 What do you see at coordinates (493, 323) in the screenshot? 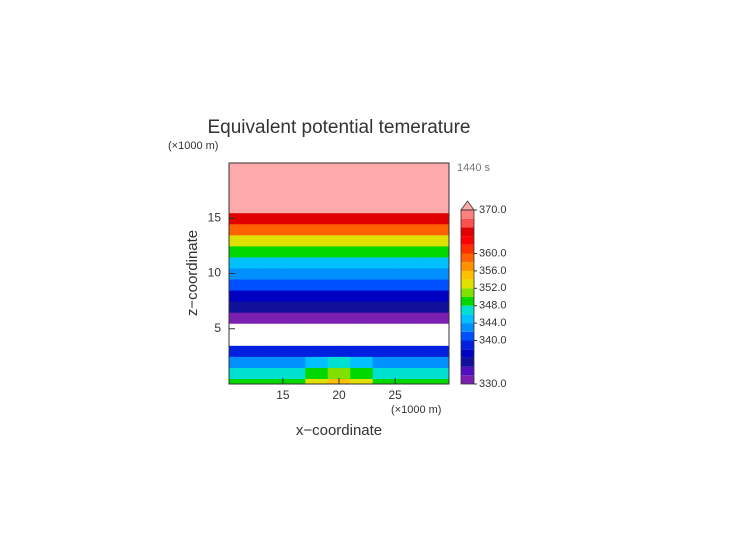
I see `colorbar-tick-label: 344.0` at bounding box center [493, 323].